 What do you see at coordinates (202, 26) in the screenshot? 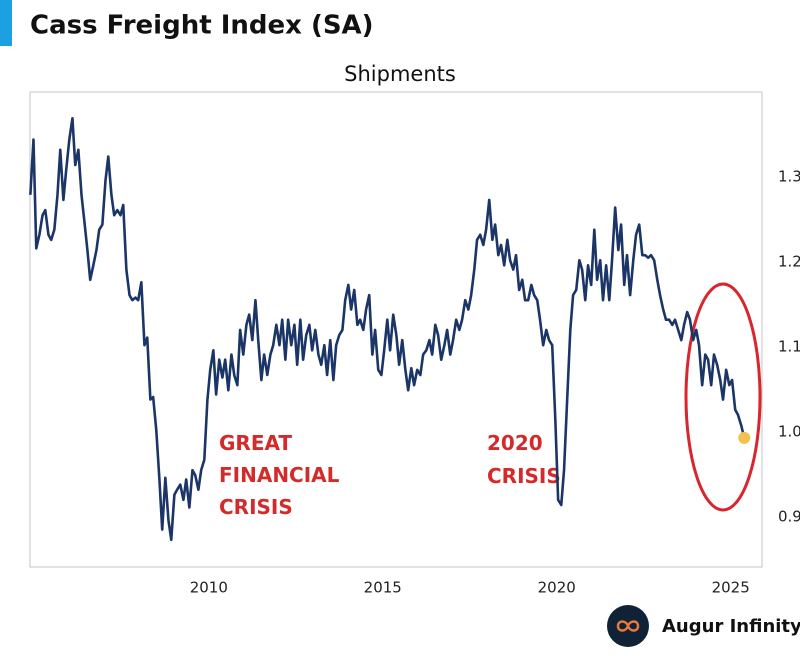
I see `chart-title: Cass Freight Index (SA)` at bounding box center [202, 26].